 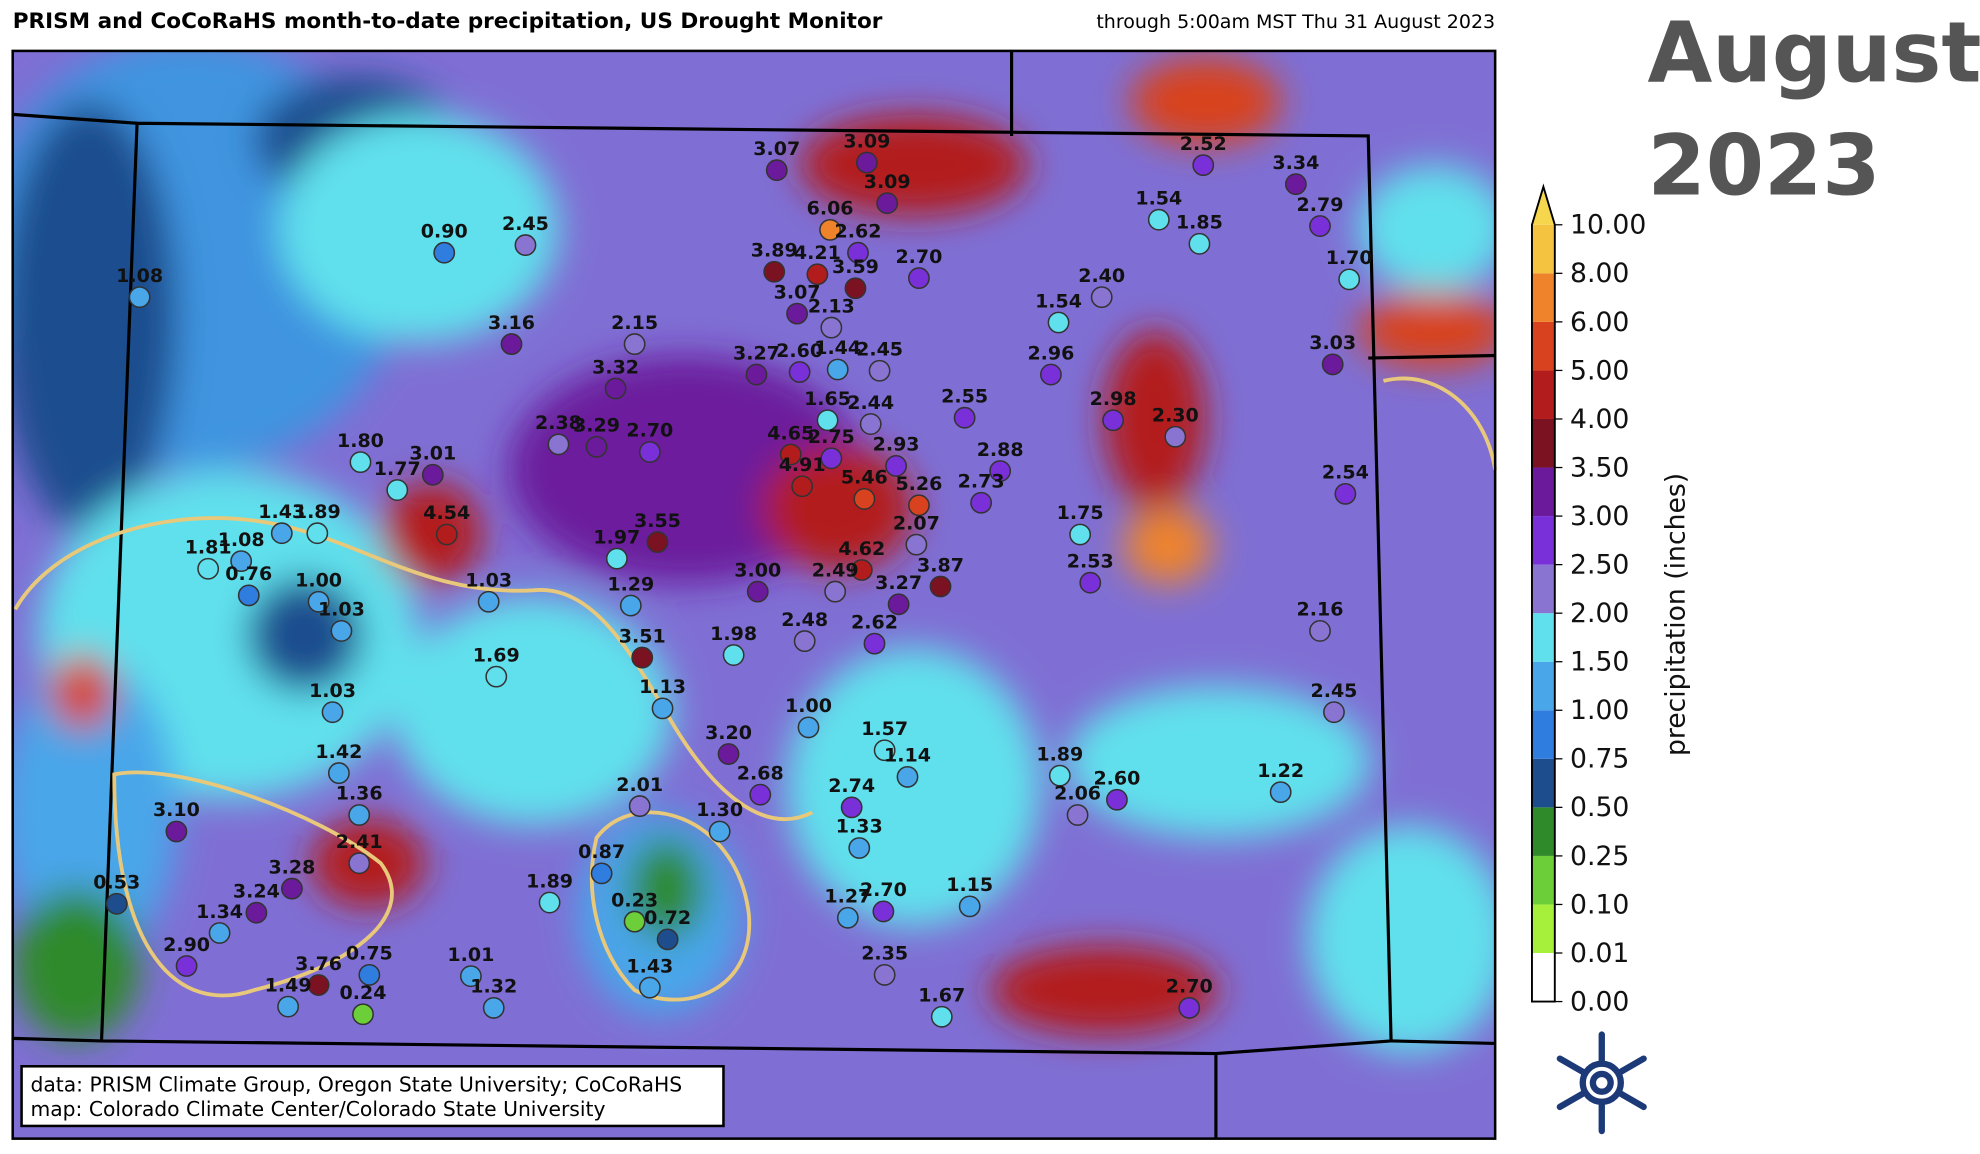 I want to click on map-subtitle: through 5:00am MST Thu 31 August 2023, so click(x=1295, y=22).